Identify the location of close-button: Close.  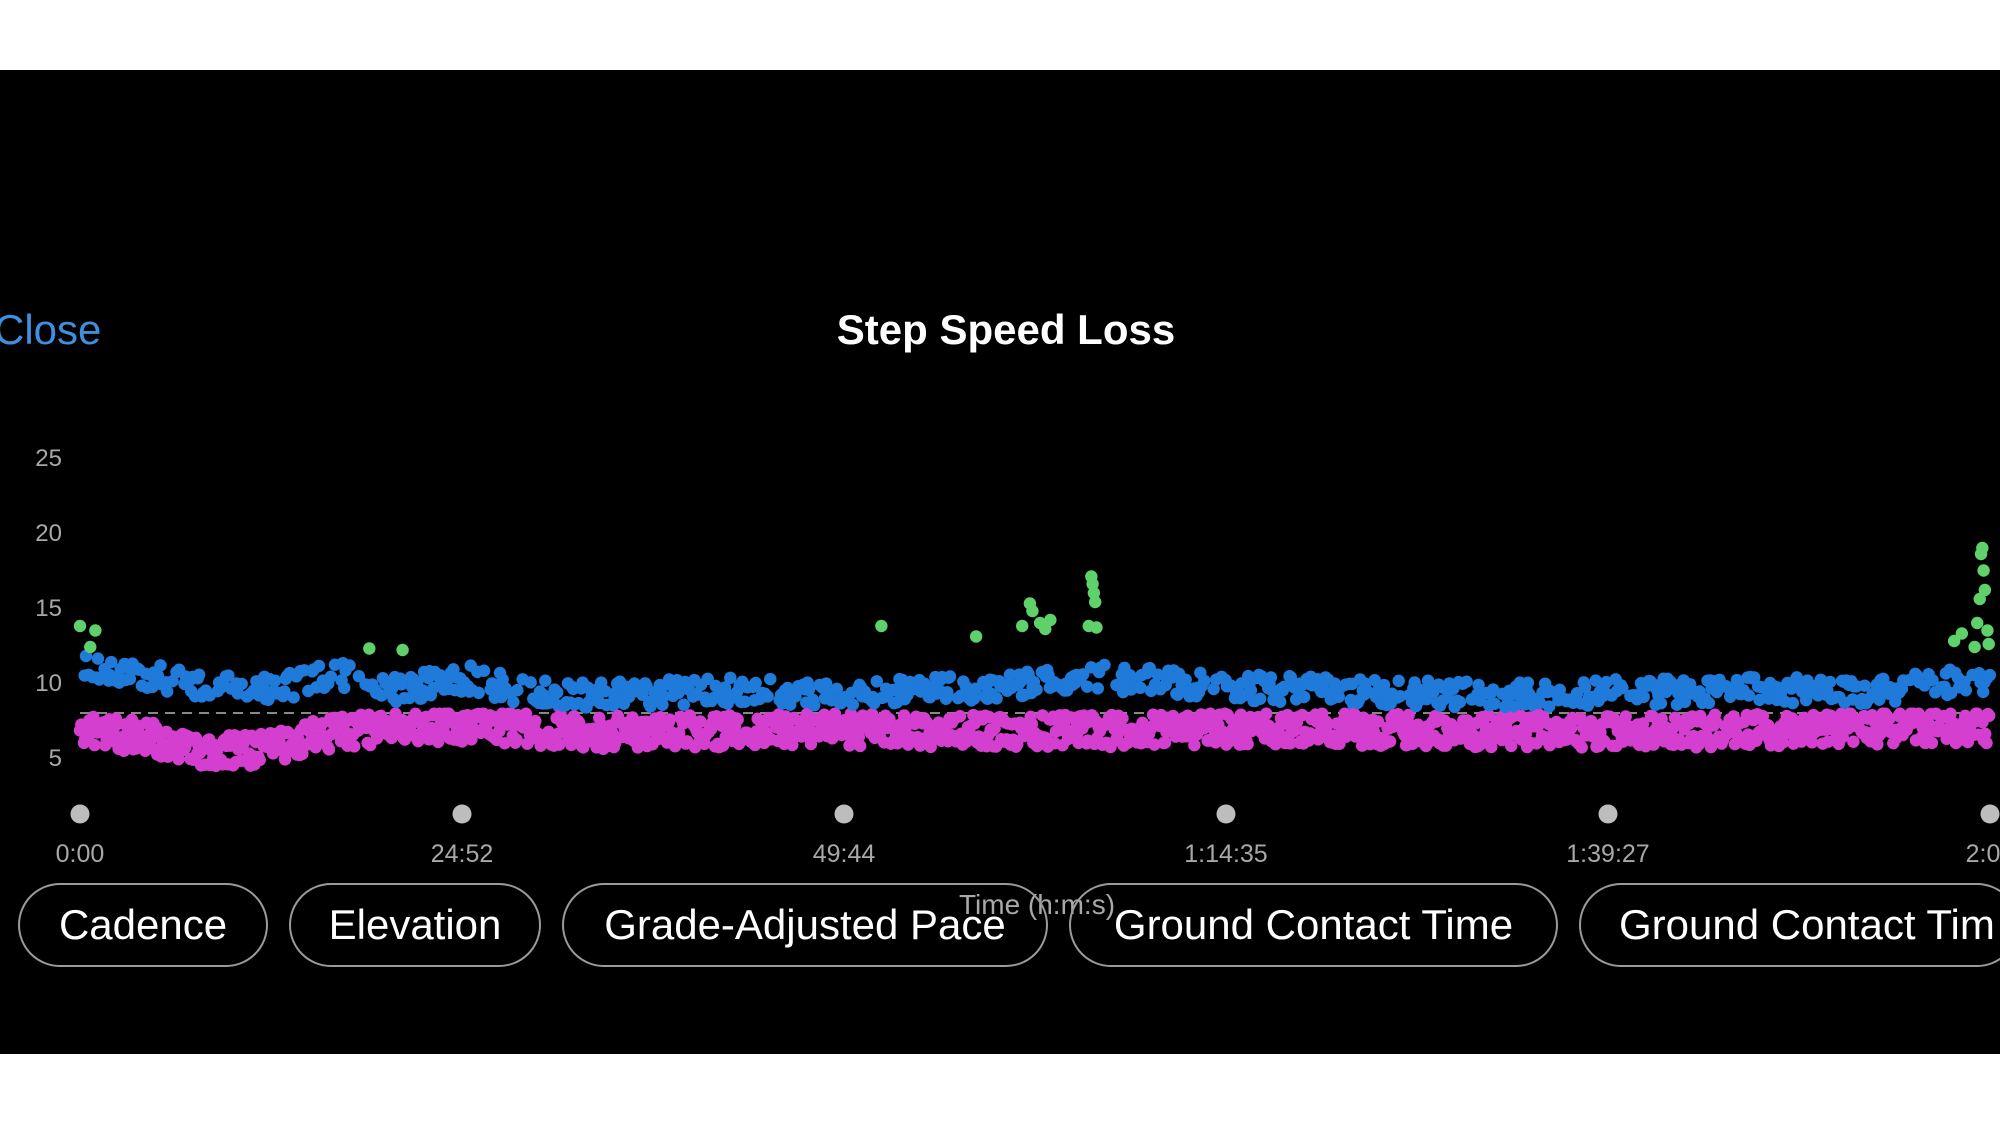
(51, 329).